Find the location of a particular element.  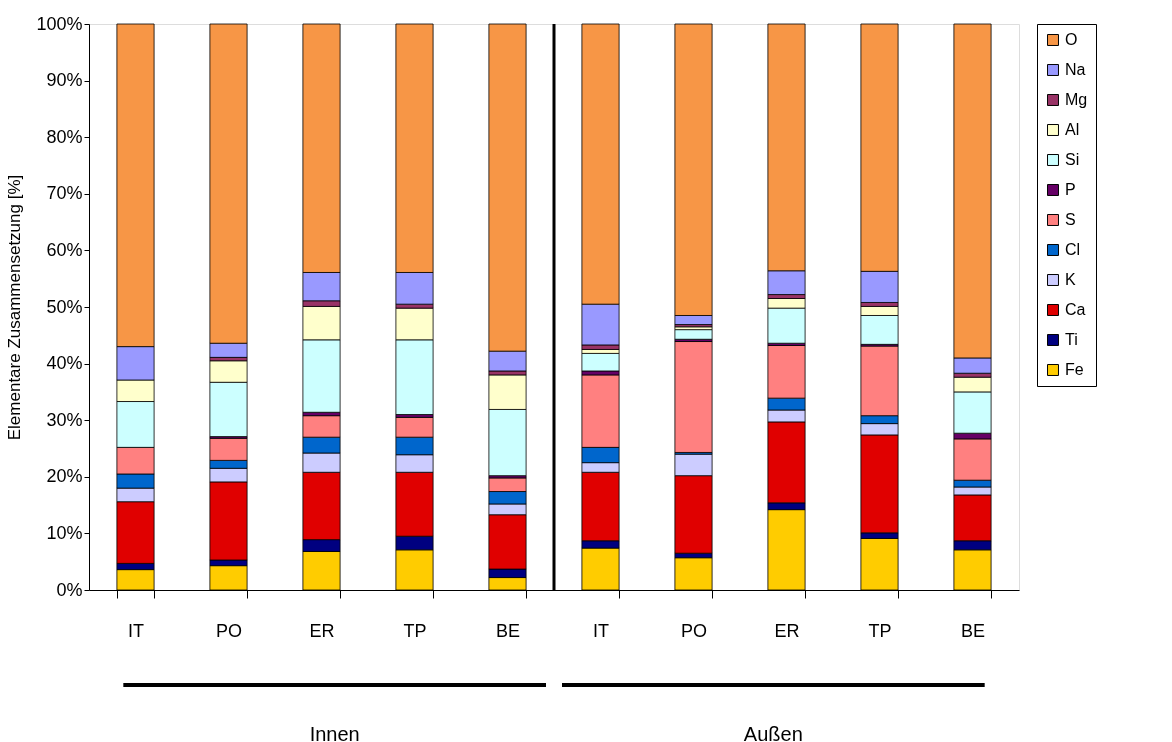

legend-label: O is located at coordinates (1071, 39).